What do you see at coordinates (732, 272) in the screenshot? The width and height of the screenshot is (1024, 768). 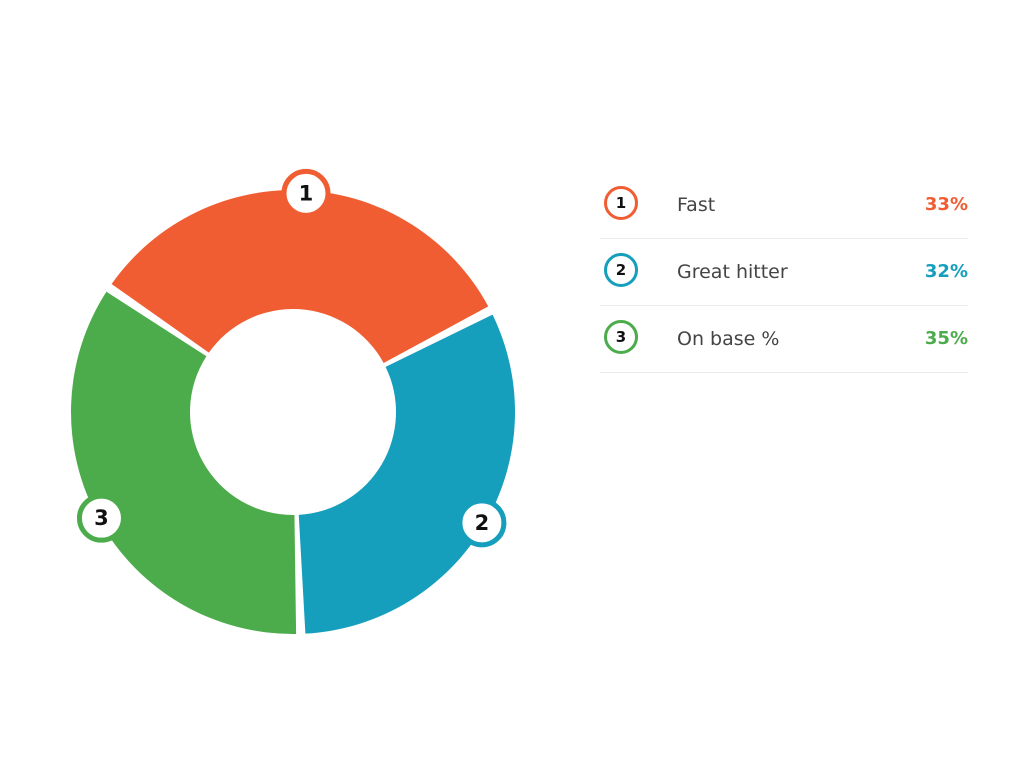 I see `legend-label-great-hitter: Great hitter` at bounding box center [732, 272].